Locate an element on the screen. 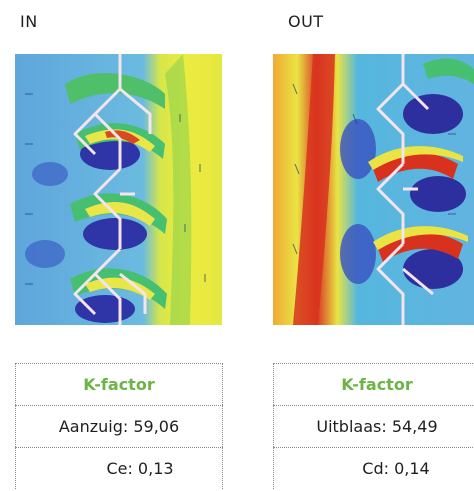 The image size is (474, 491). heading-in: IN is located at coordinates (29, 21).